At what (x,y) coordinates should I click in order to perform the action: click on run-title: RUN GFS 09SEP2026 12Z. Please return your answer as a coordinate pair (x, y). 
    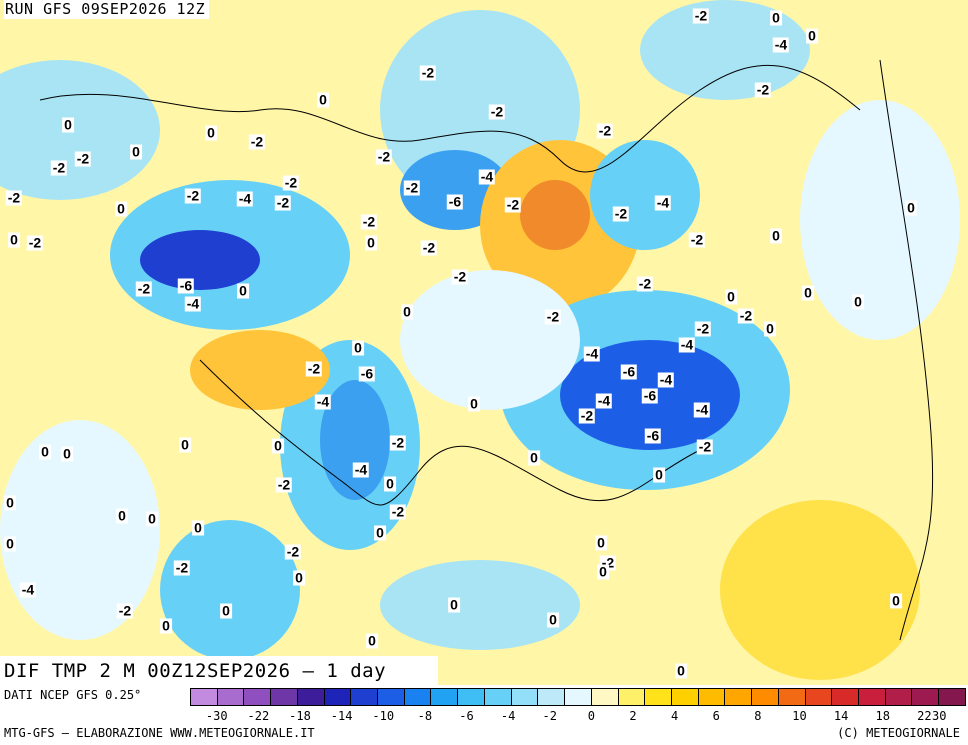
    Looking at the image, I should click on (107, 9).